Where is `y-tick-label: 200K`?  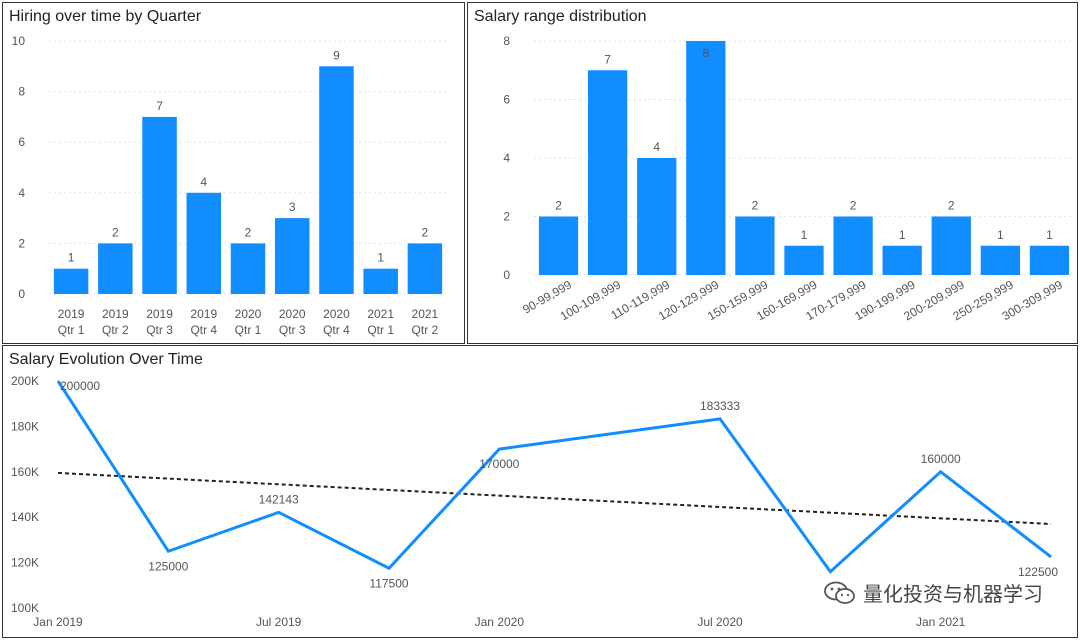 y-tick-label: 200K is located at coordinates (25, 381).